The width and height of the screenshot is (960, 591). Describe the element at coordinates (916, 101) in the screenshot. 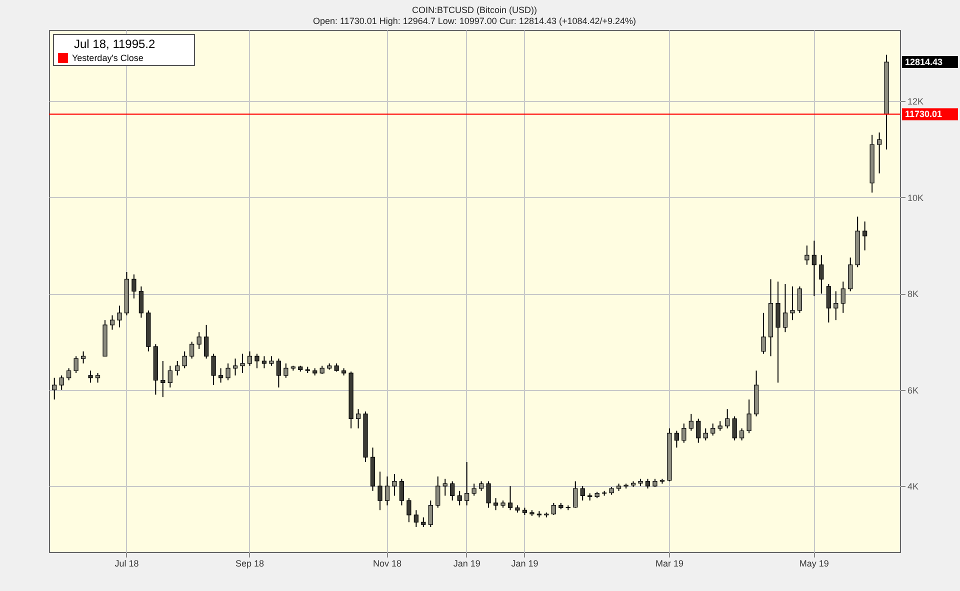

I see `y-tick-label: 12K` at that location.